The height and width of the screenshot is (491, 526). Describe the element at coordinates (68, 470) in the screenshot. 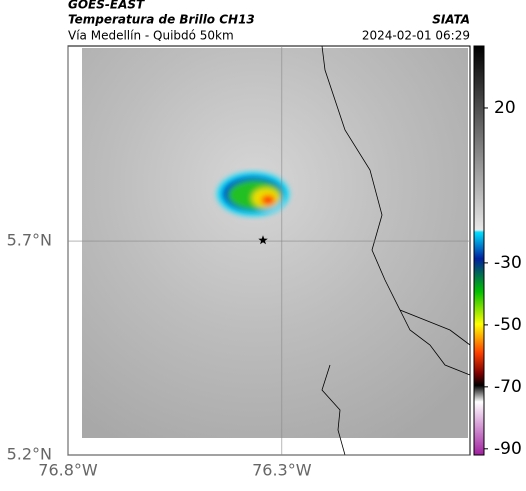

I see `x-tick-label: 76.8°W` at that location.